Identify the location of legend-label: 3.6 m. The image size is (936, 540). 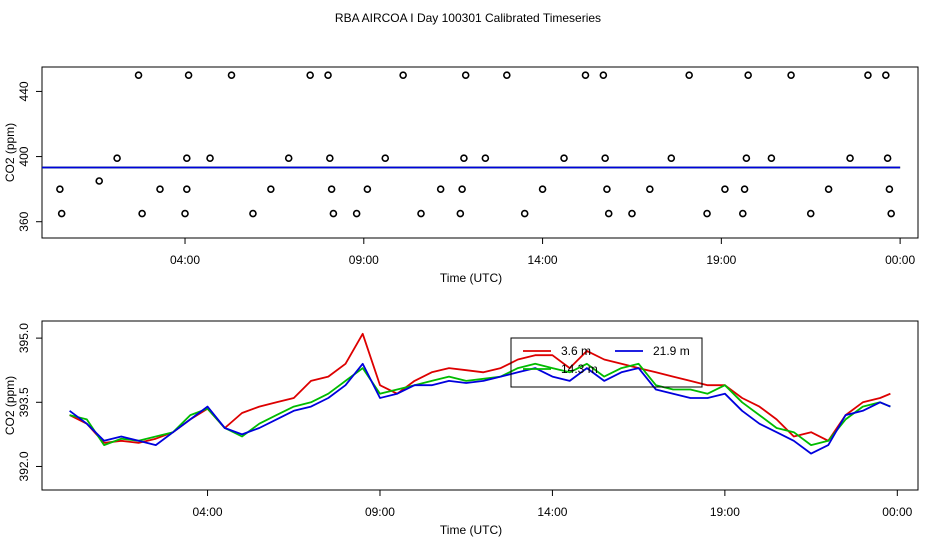
(576, 351).